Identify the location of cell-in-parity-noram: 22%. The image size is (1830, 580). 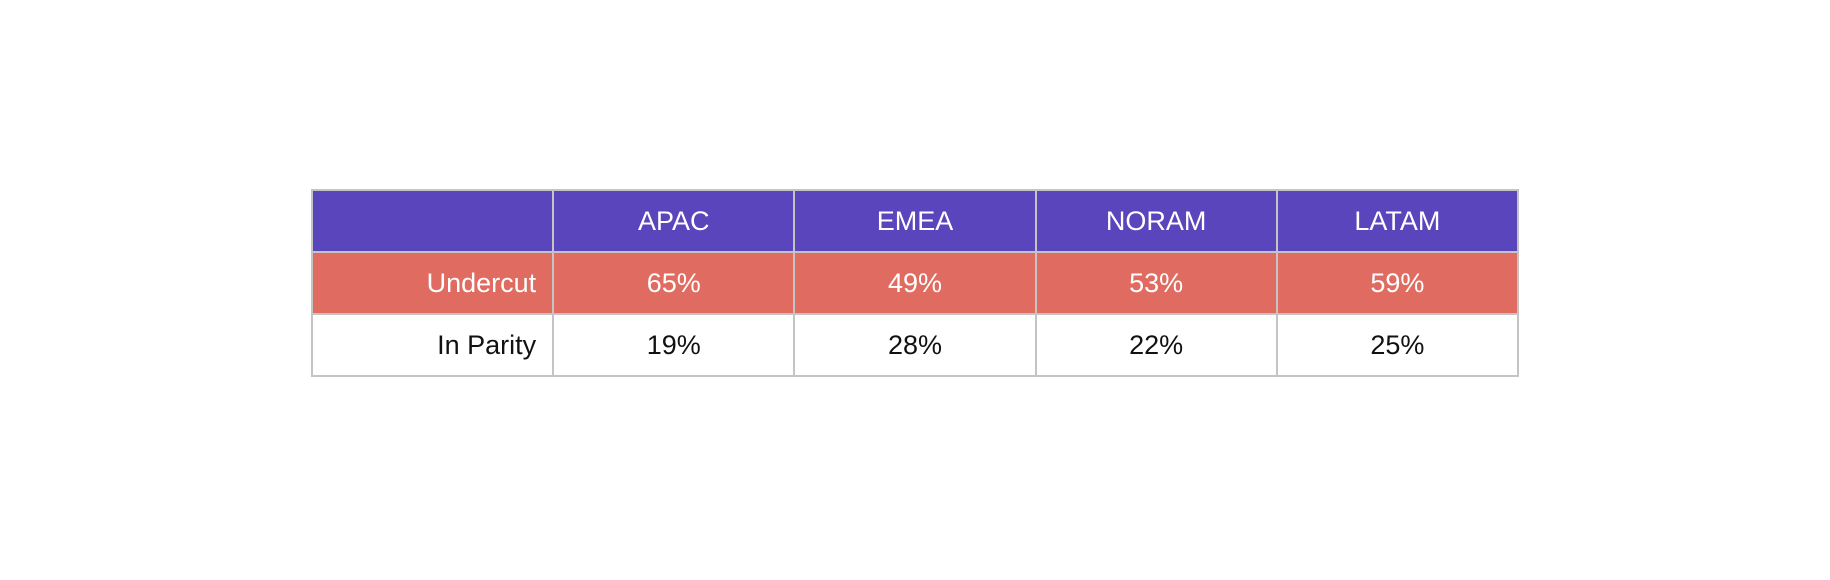
(1156, 345).